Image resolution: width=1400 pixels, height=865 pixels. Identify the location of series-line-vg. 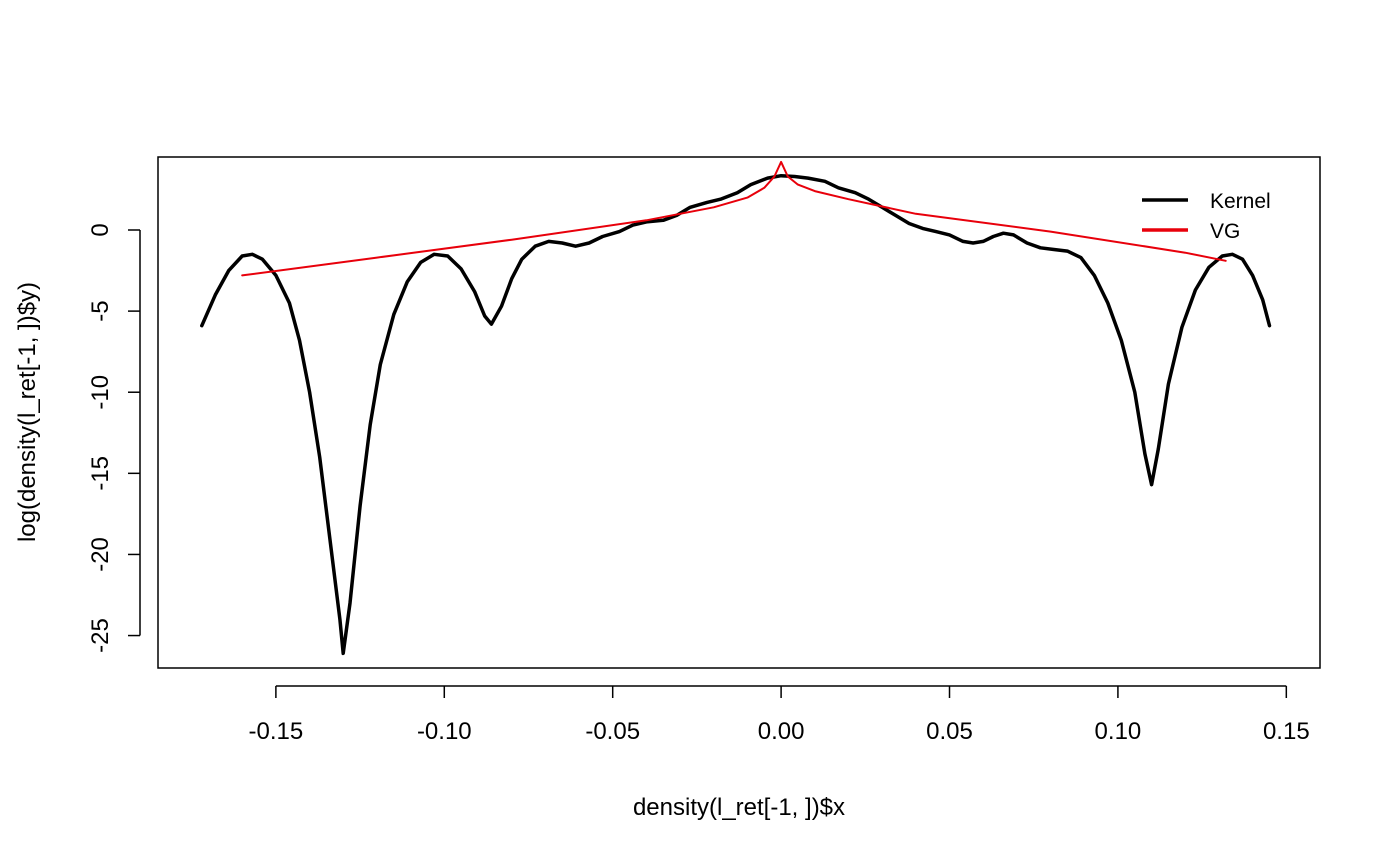
(734, 218).